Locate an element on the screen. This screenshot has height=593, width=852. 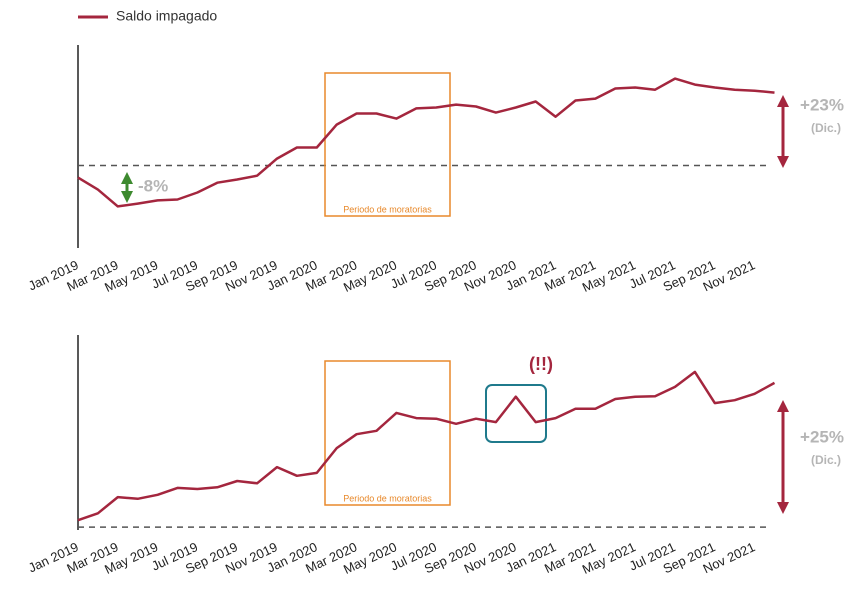
legend-label: Saldo impagado is located at coordinates (166, 16).